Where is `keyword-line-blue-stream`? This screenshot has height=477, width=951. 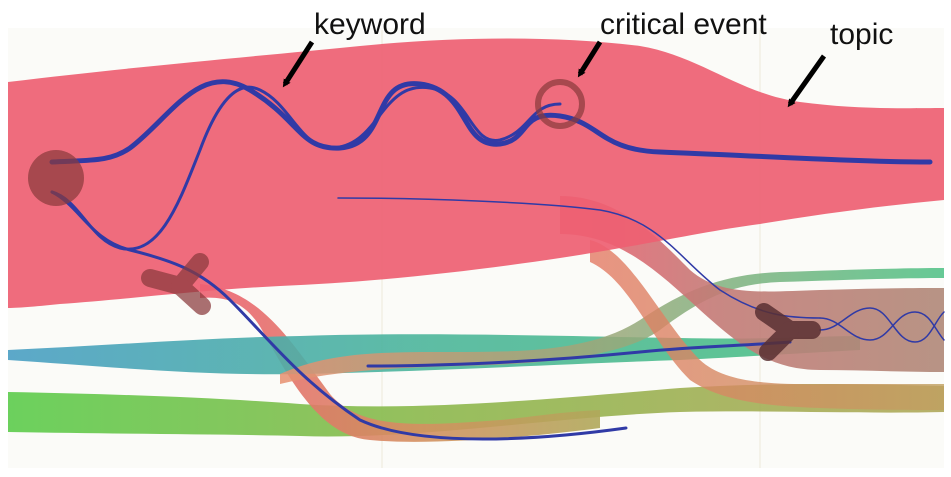 keyword-line-blue-stream is located at coordinates (579, 354).